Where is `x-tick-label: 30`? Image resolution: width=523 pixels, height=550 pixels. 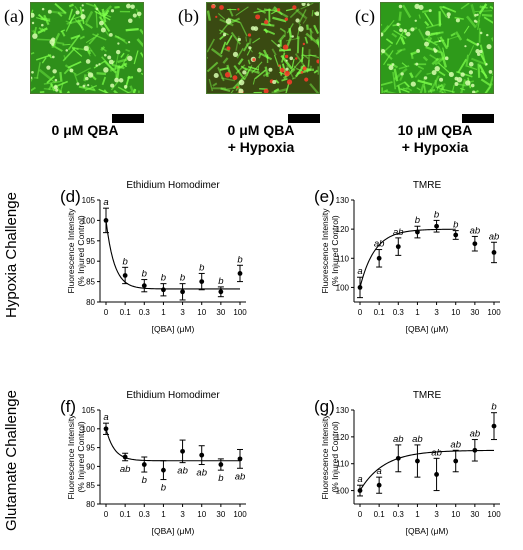
x-tick-label: 30 is located at coordinates (474, 514).